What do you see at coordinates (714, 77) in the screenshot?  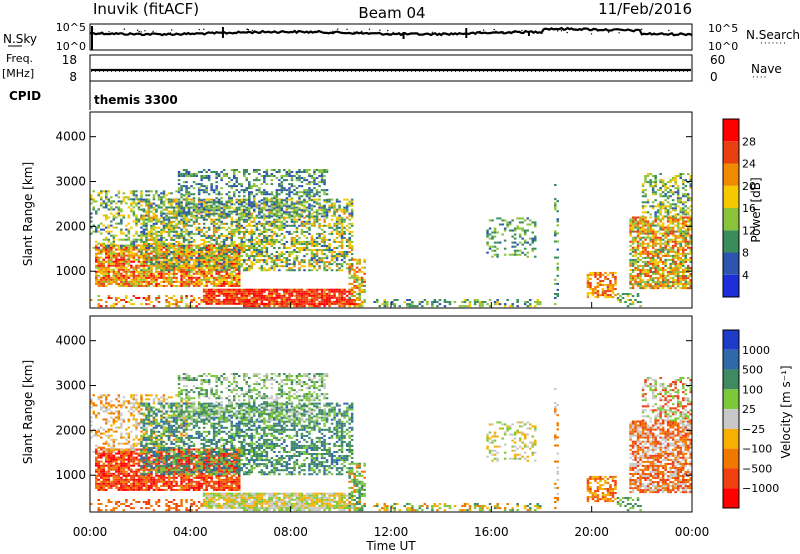 I see `nave-tick-bottom: 0` at bounding box center [714, 77].